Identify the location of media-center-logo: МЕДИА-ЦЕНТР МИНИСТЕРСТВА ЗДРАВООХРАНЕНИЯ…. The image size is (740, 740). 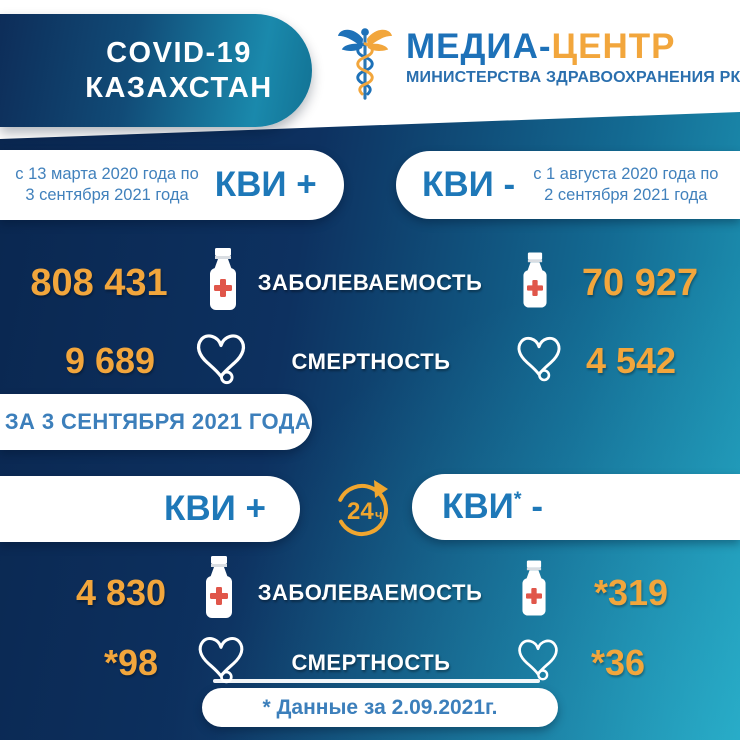
(538, 65).